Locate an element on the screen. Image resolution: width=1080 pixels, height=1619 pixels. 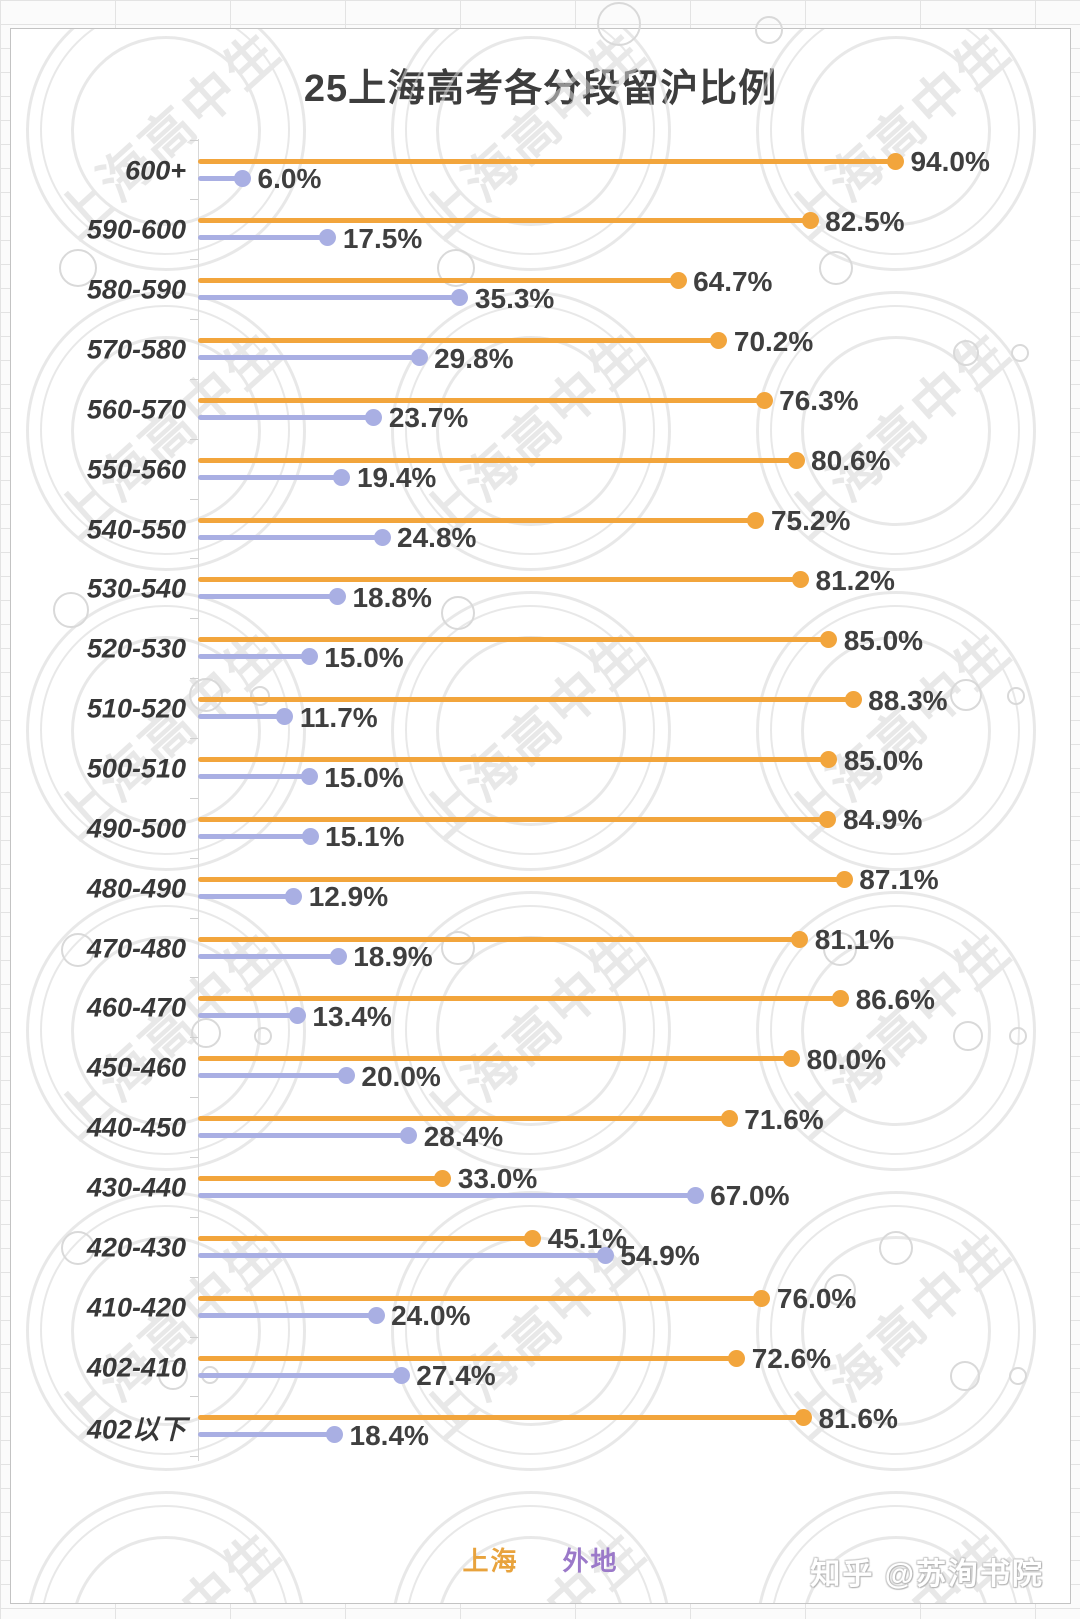
waidi-value-label: 12.9% is located at coordinates (348, 897).